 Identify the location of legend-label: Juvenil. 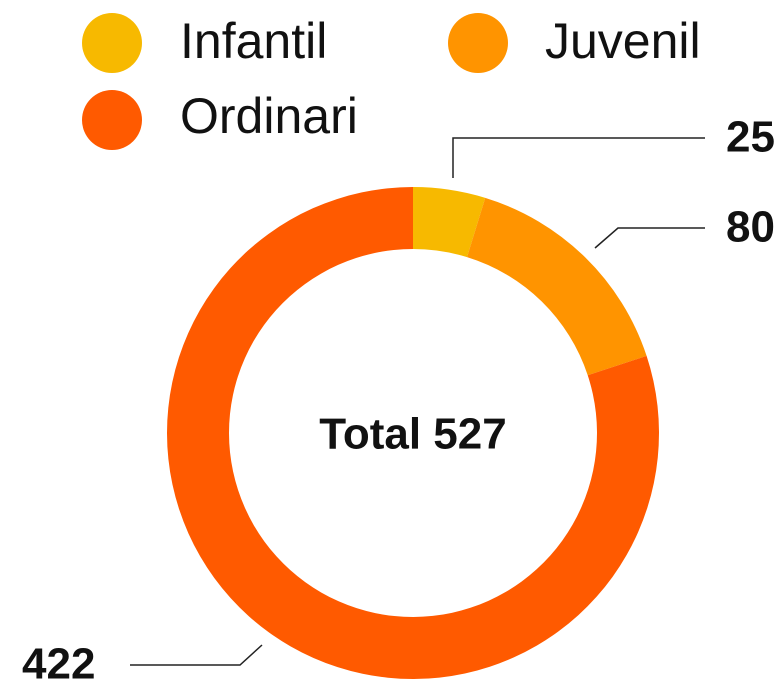
(623, 41).